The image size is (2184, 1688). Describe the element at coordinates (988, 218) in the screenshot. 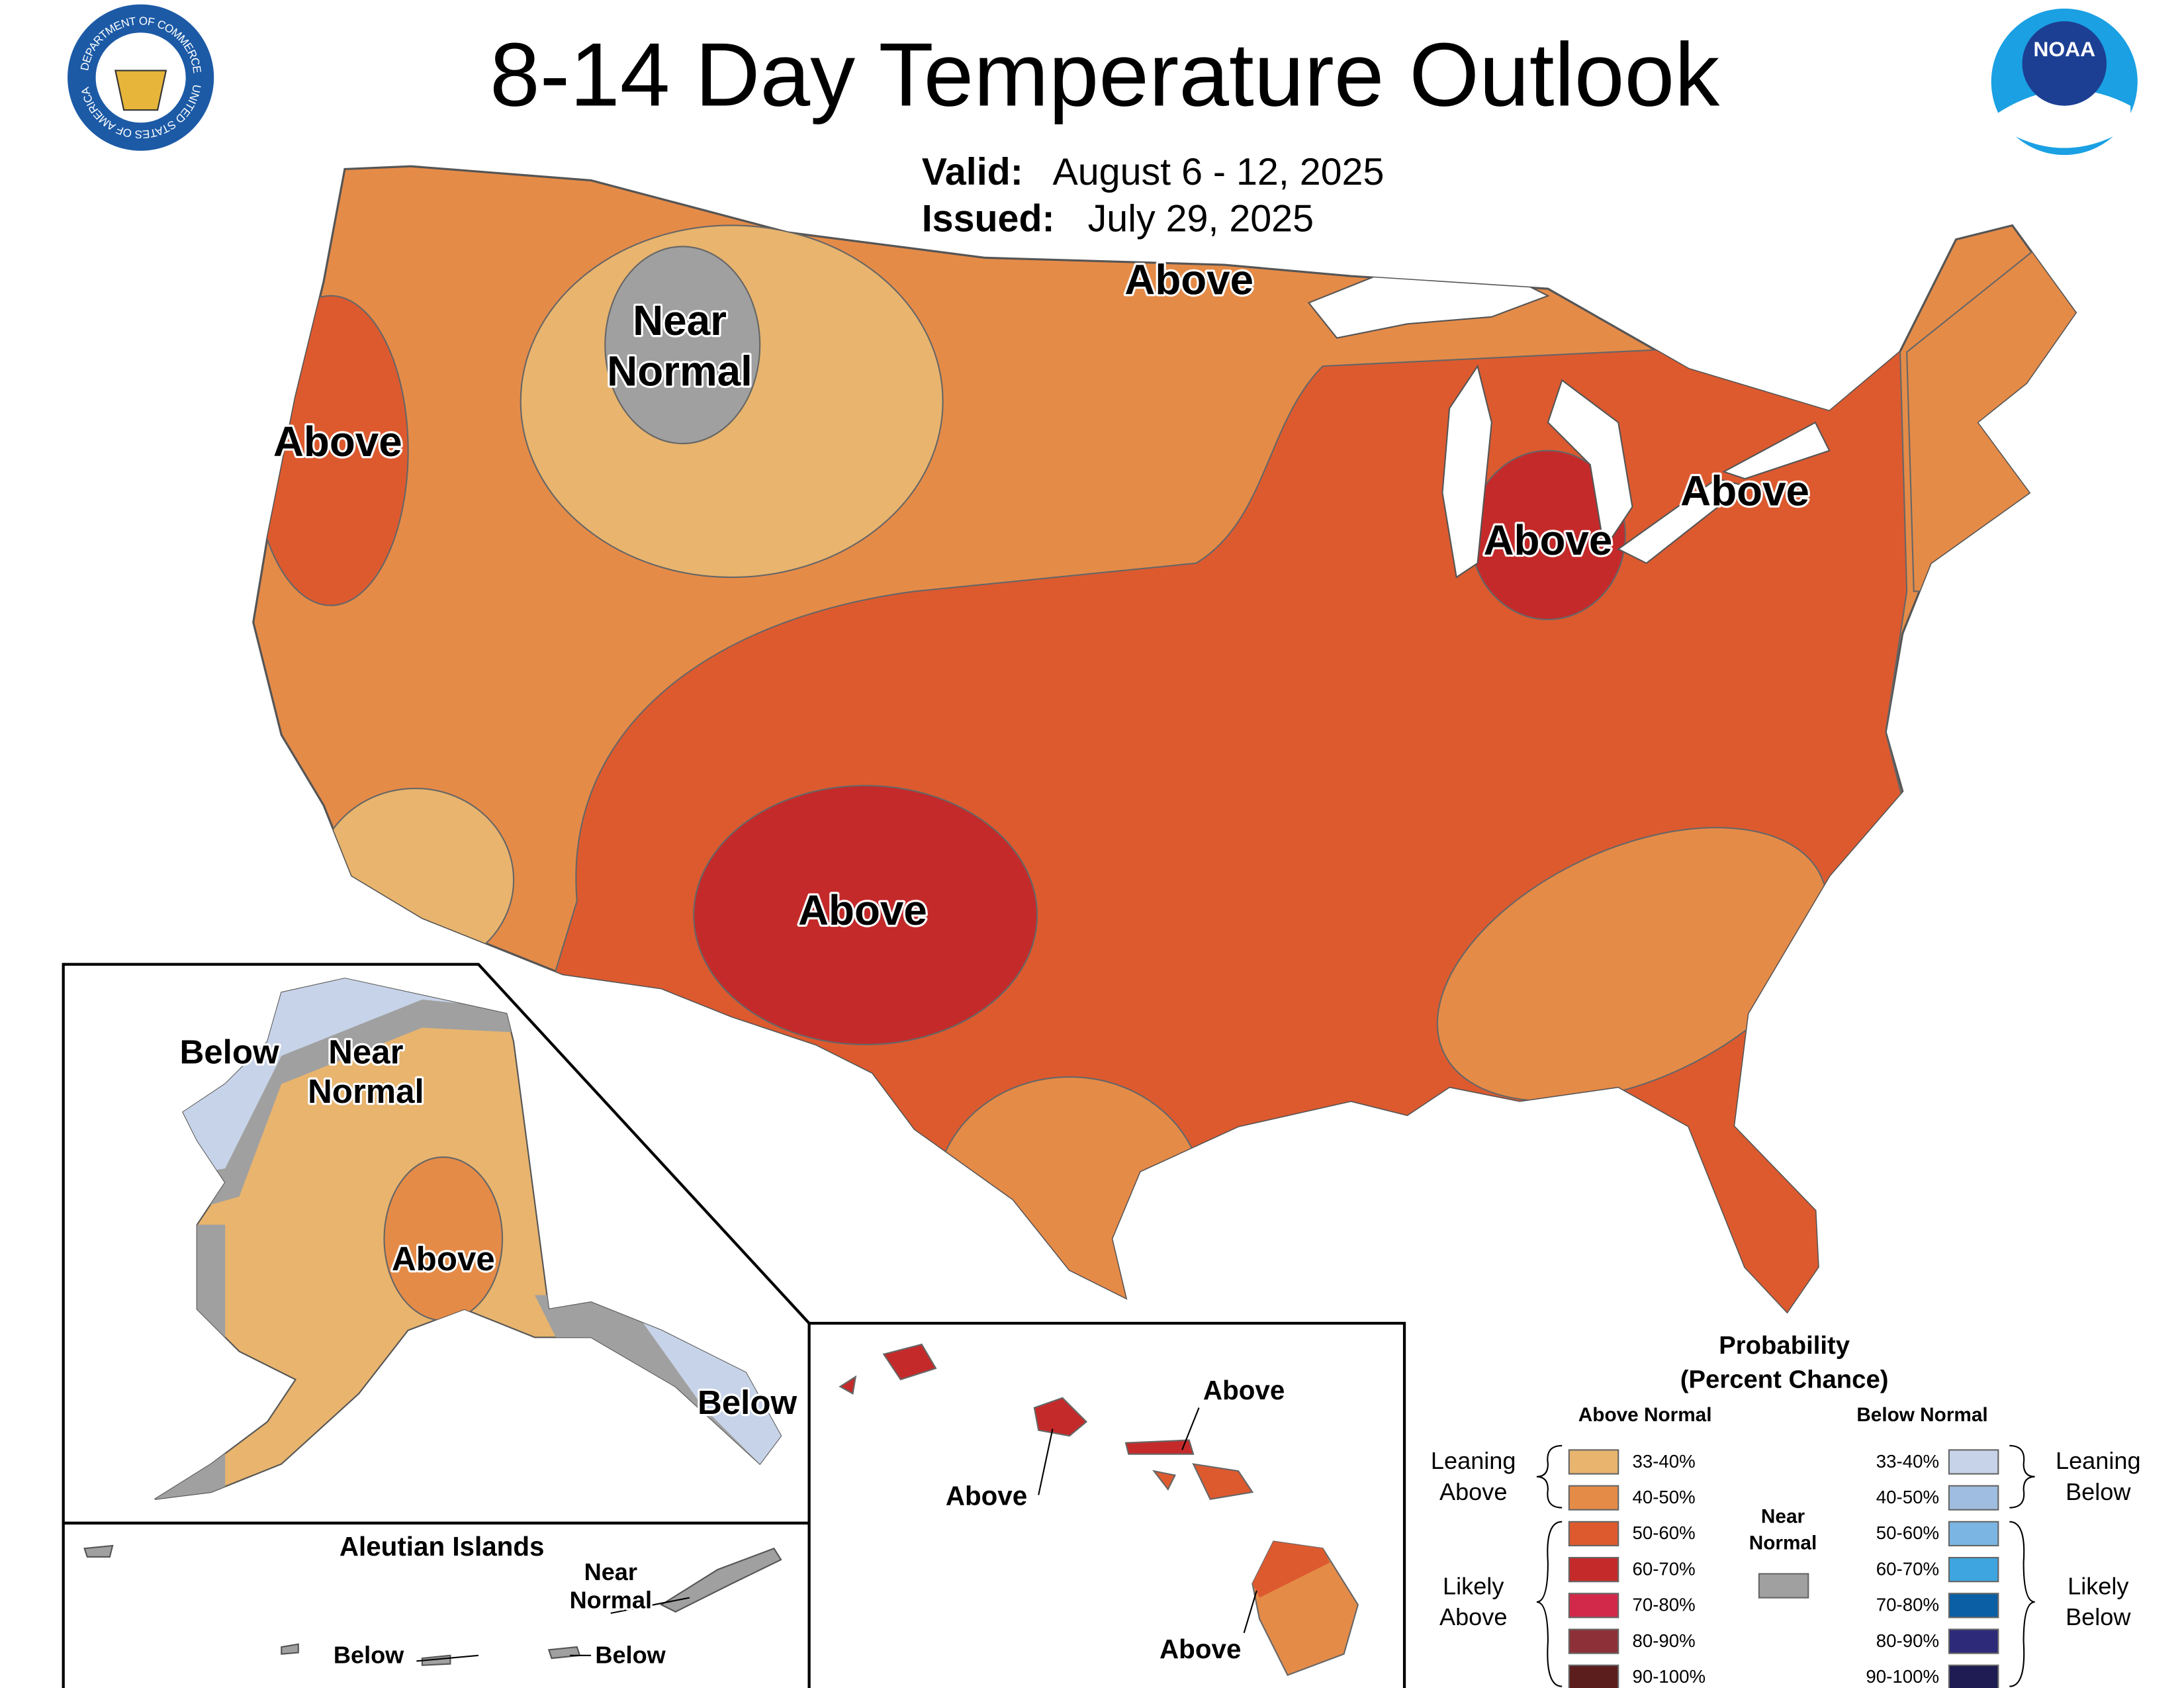

I see `issued-label: Issued:` at that location.